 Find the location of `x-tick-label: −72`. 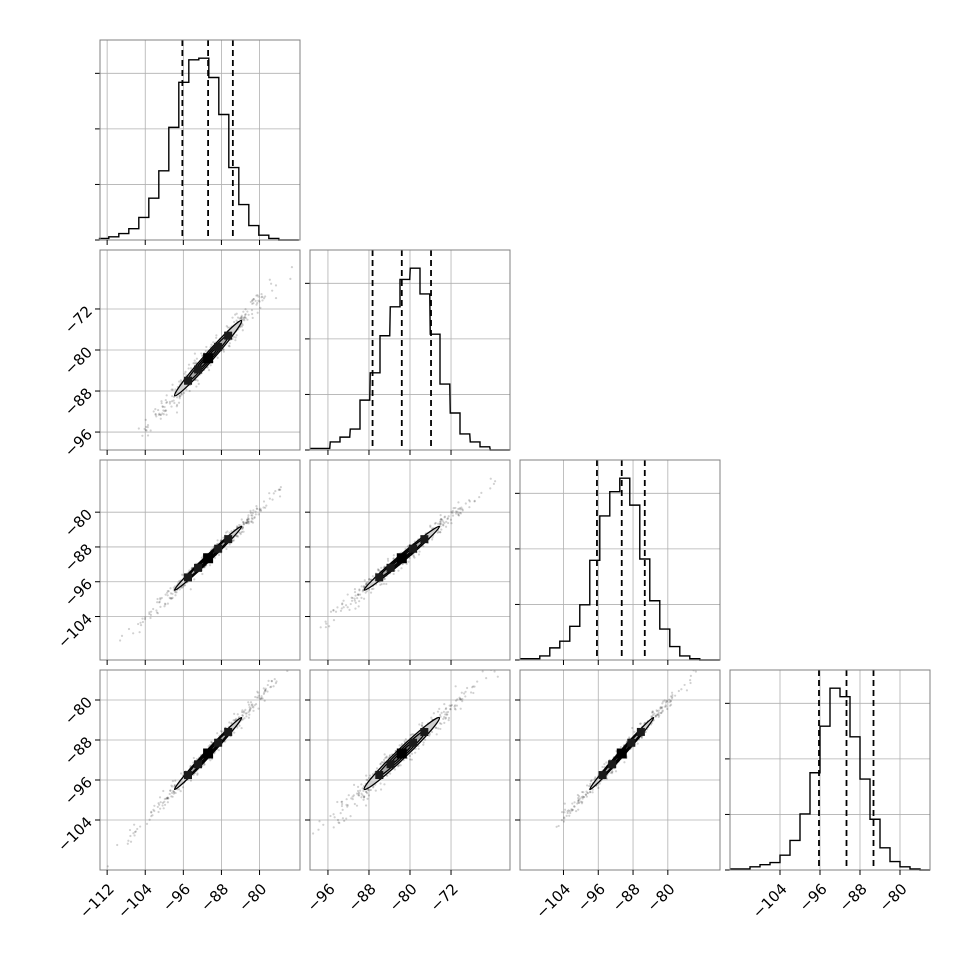

x-tick-label: −72 is located at coordinates (444, 897).